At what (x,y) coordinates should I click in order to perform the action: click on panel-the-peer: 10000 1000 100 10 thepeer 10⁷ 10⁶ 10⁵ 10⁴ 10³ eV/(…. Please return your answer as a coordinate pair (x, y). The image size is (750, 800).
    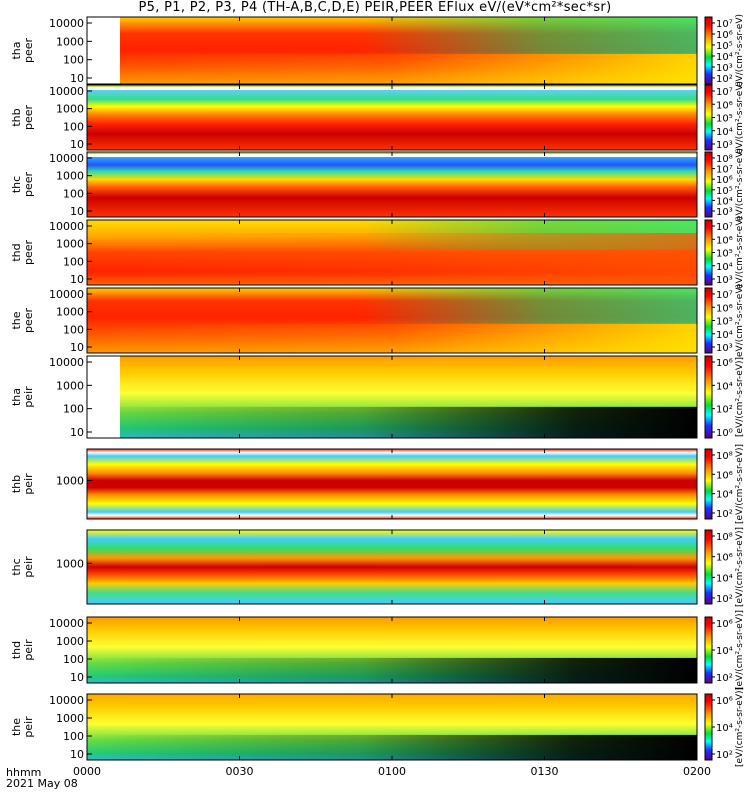
    Looking at the image, I should click on (377, 320).